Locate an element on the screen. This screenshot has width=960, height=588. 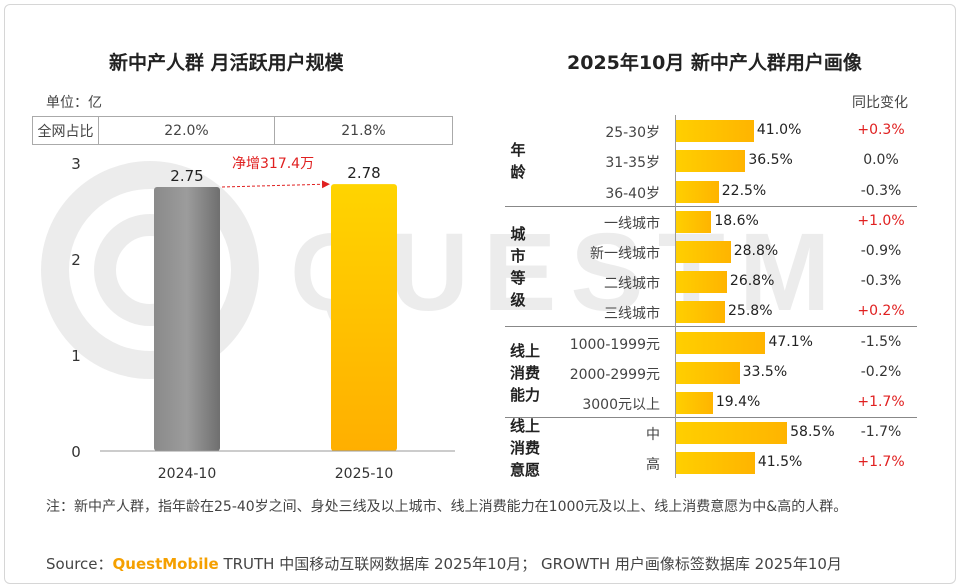
yoy-change-value: -0.2% is located at coordinates (881, 371).